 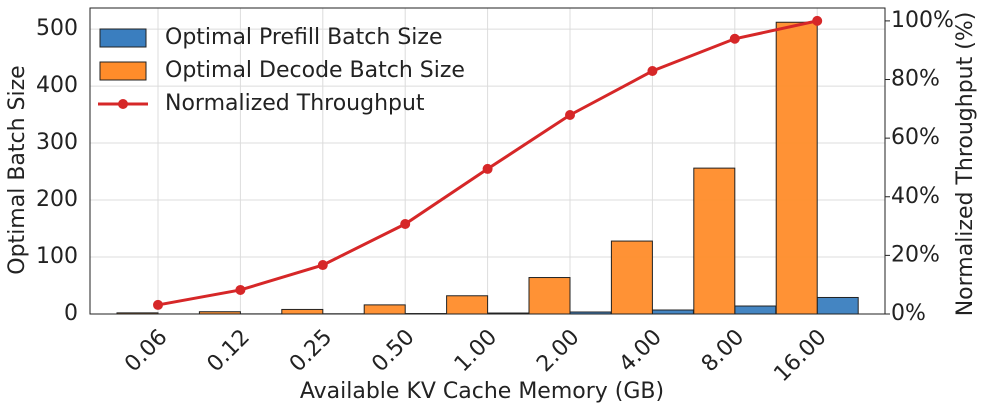 What do you see at coordinates (922, 20) in the screenshot?
I see `y2-tick-label: 100%` at bounding box center [922, 20].